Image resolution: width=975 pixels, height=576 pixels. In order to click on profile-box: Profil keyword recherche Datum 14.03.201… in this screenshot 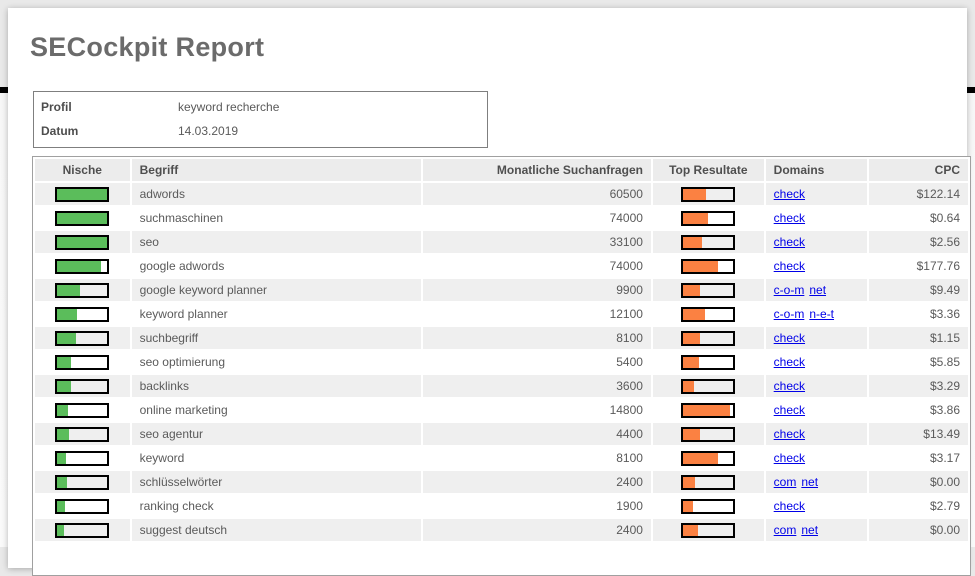, I will do `click(260, 119)`.